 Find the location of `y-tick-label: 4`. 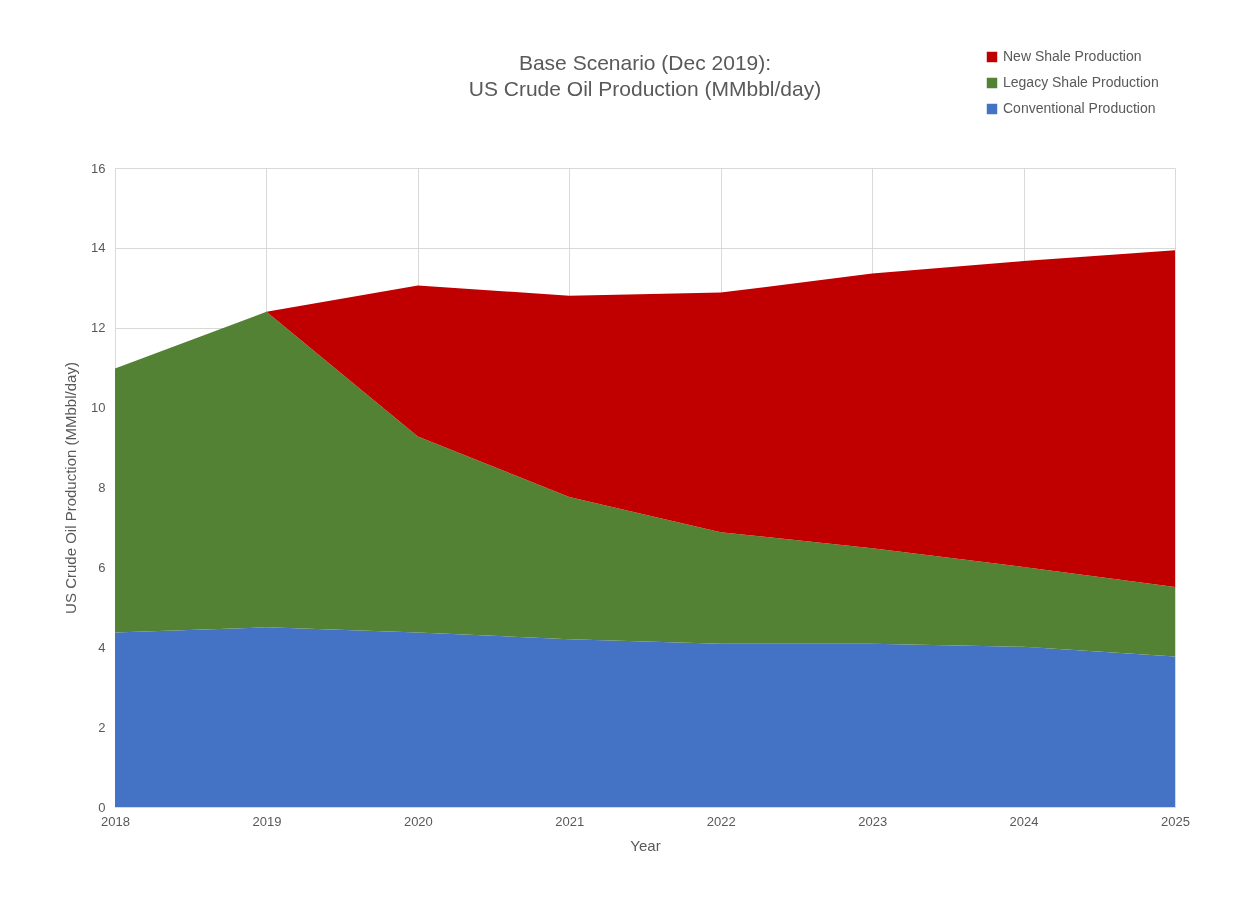

y-tick-label: 4 is located at coordinates (102, 647).